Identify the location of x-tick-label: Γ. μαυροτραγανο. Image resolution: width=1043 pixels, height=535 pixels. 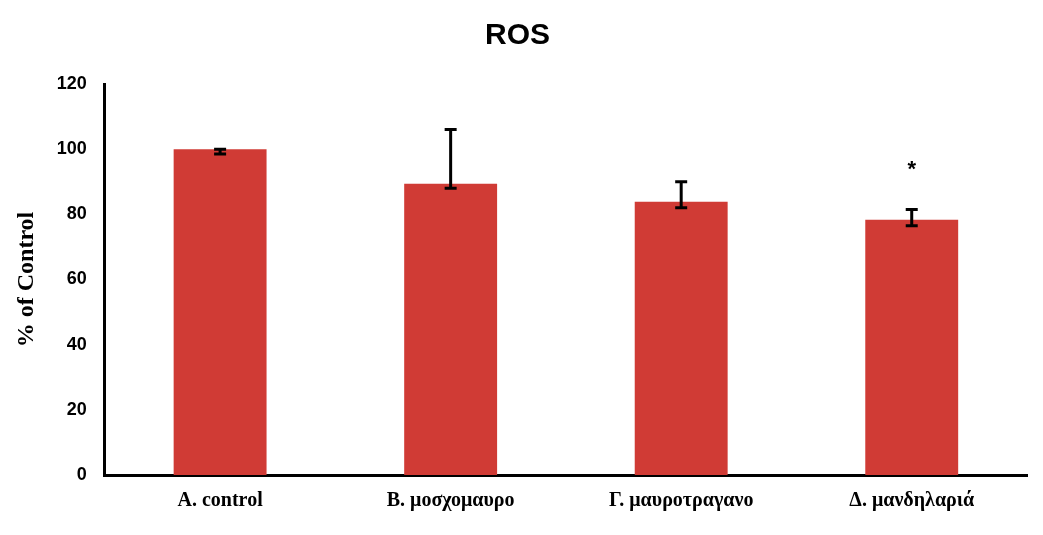
(681, 500).